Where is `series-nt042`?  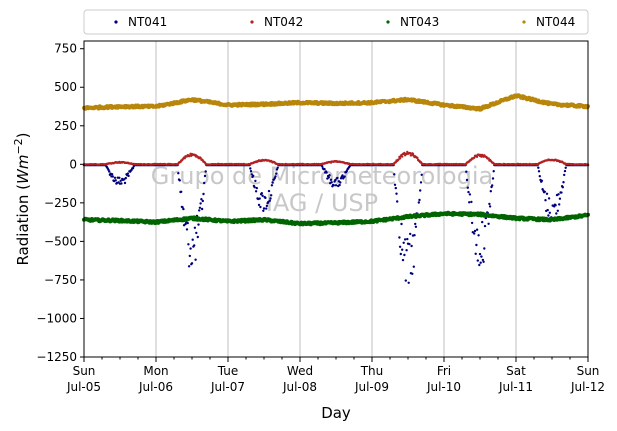 series-nt042 is located at coordinates (336, 158).